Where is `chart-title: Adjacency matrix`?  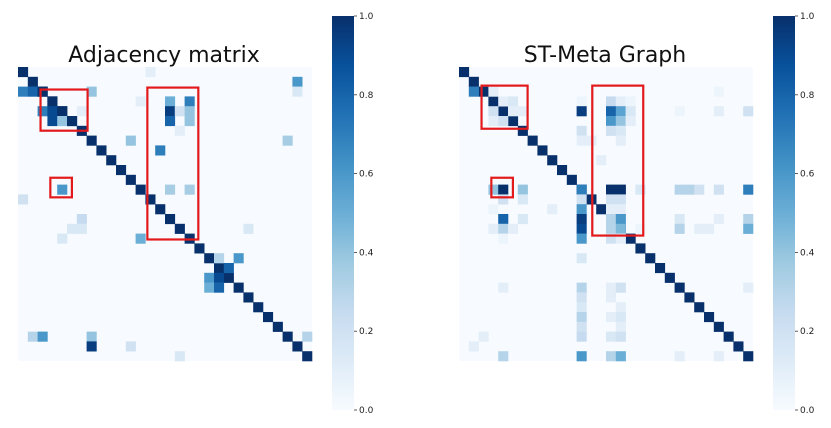
chart-title: Adjacency matrix is located at coordinates (164, 55).